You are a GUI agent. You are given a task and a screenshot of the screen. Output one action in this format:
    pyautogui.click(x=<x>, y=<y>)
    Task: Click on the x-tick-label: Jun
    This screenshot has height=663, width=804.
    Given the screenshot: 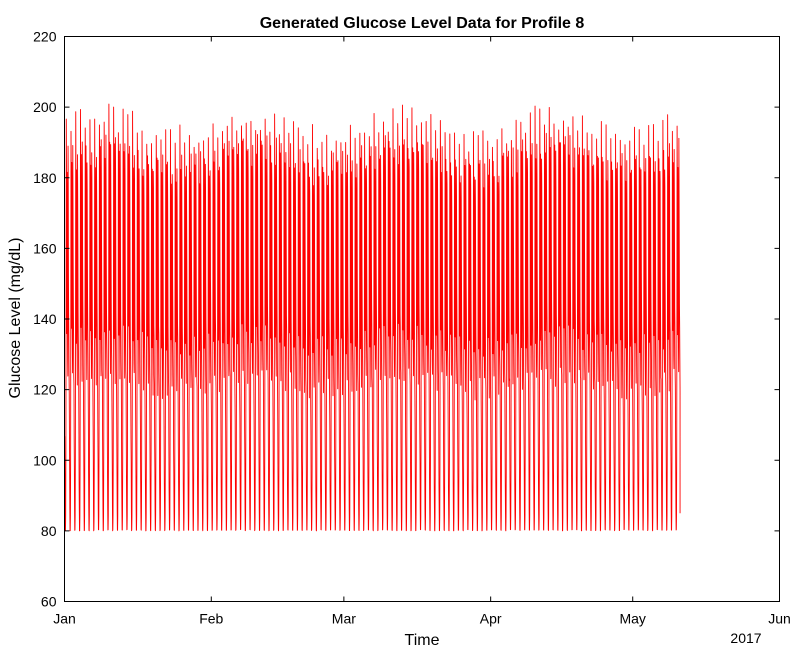 What is the action you would take?
    pyautogui.click(x=779, y=619)
    